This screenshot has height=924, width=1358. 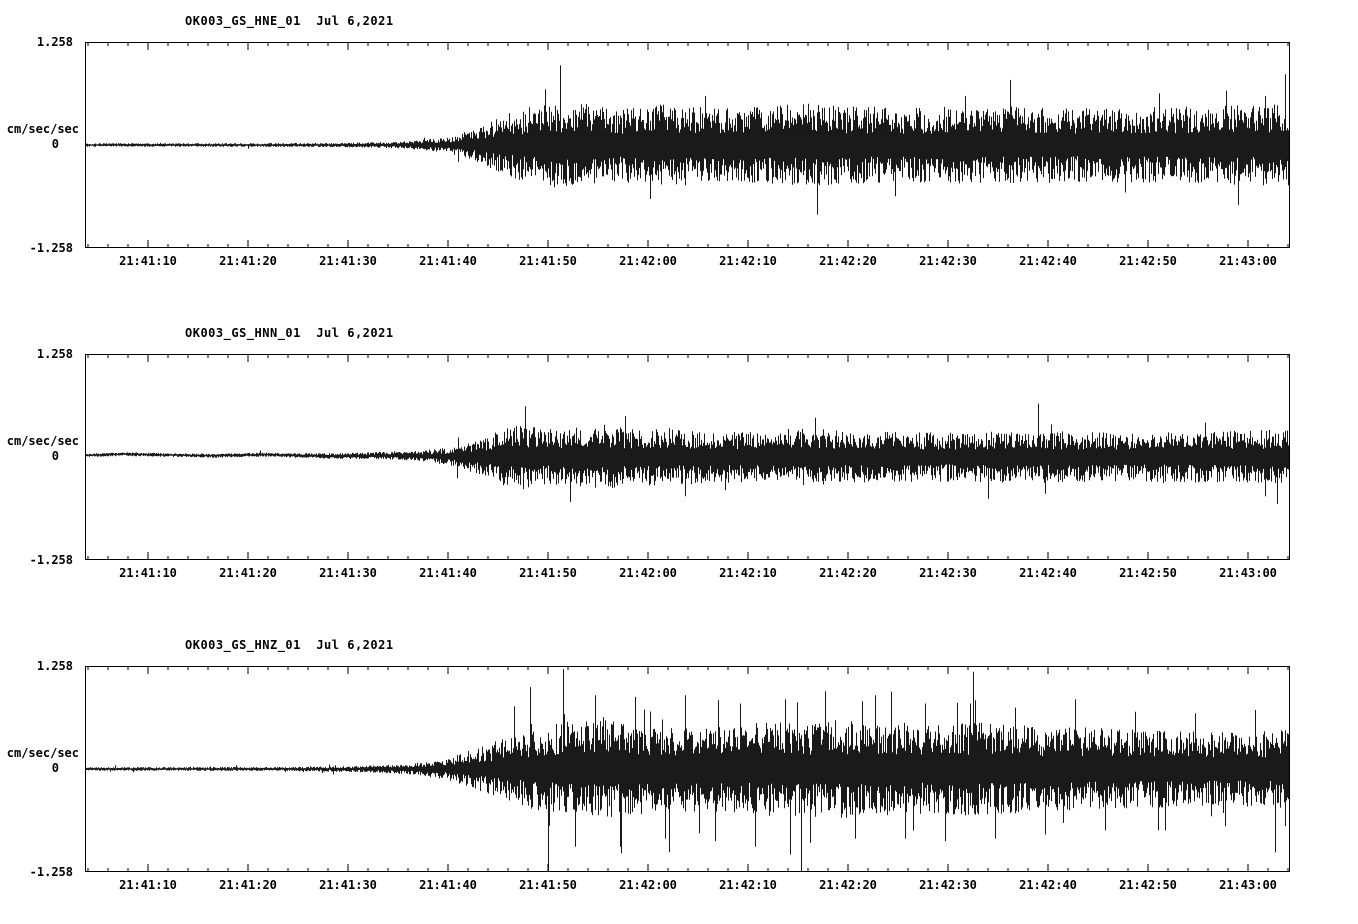 What do you see at coordinates (289, 21) in the screenshot?
I see `panel-title: OK003_GS_HNE_01 Jul 6,2021` at bounding box center [289, 21].